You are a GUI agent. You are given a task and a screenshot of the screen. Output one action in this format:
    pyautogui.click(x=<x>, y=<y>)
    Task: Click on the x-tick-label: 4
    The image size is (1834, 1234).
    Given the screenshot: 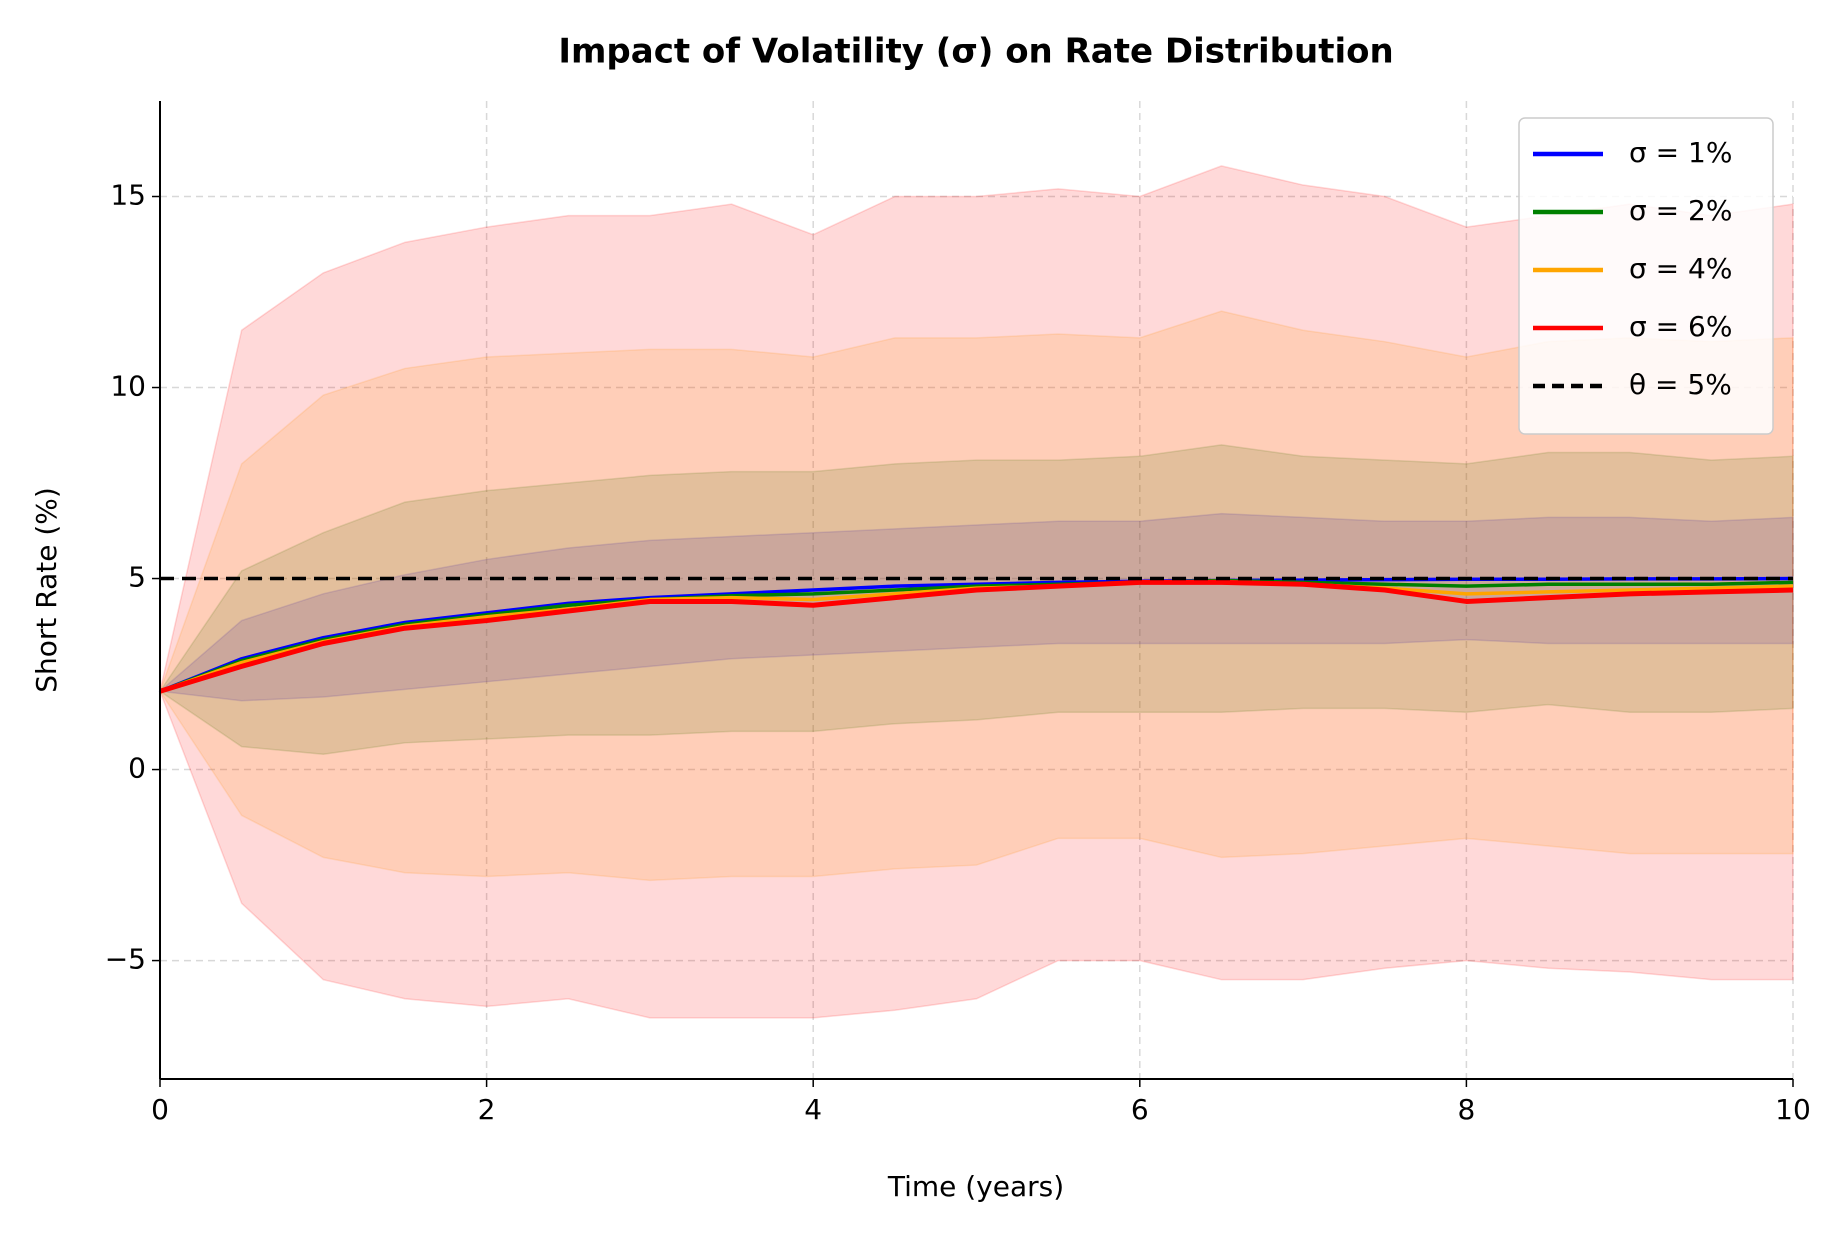 What is the action you would take?
    pyautogui.click(x=813, y=1109)
    